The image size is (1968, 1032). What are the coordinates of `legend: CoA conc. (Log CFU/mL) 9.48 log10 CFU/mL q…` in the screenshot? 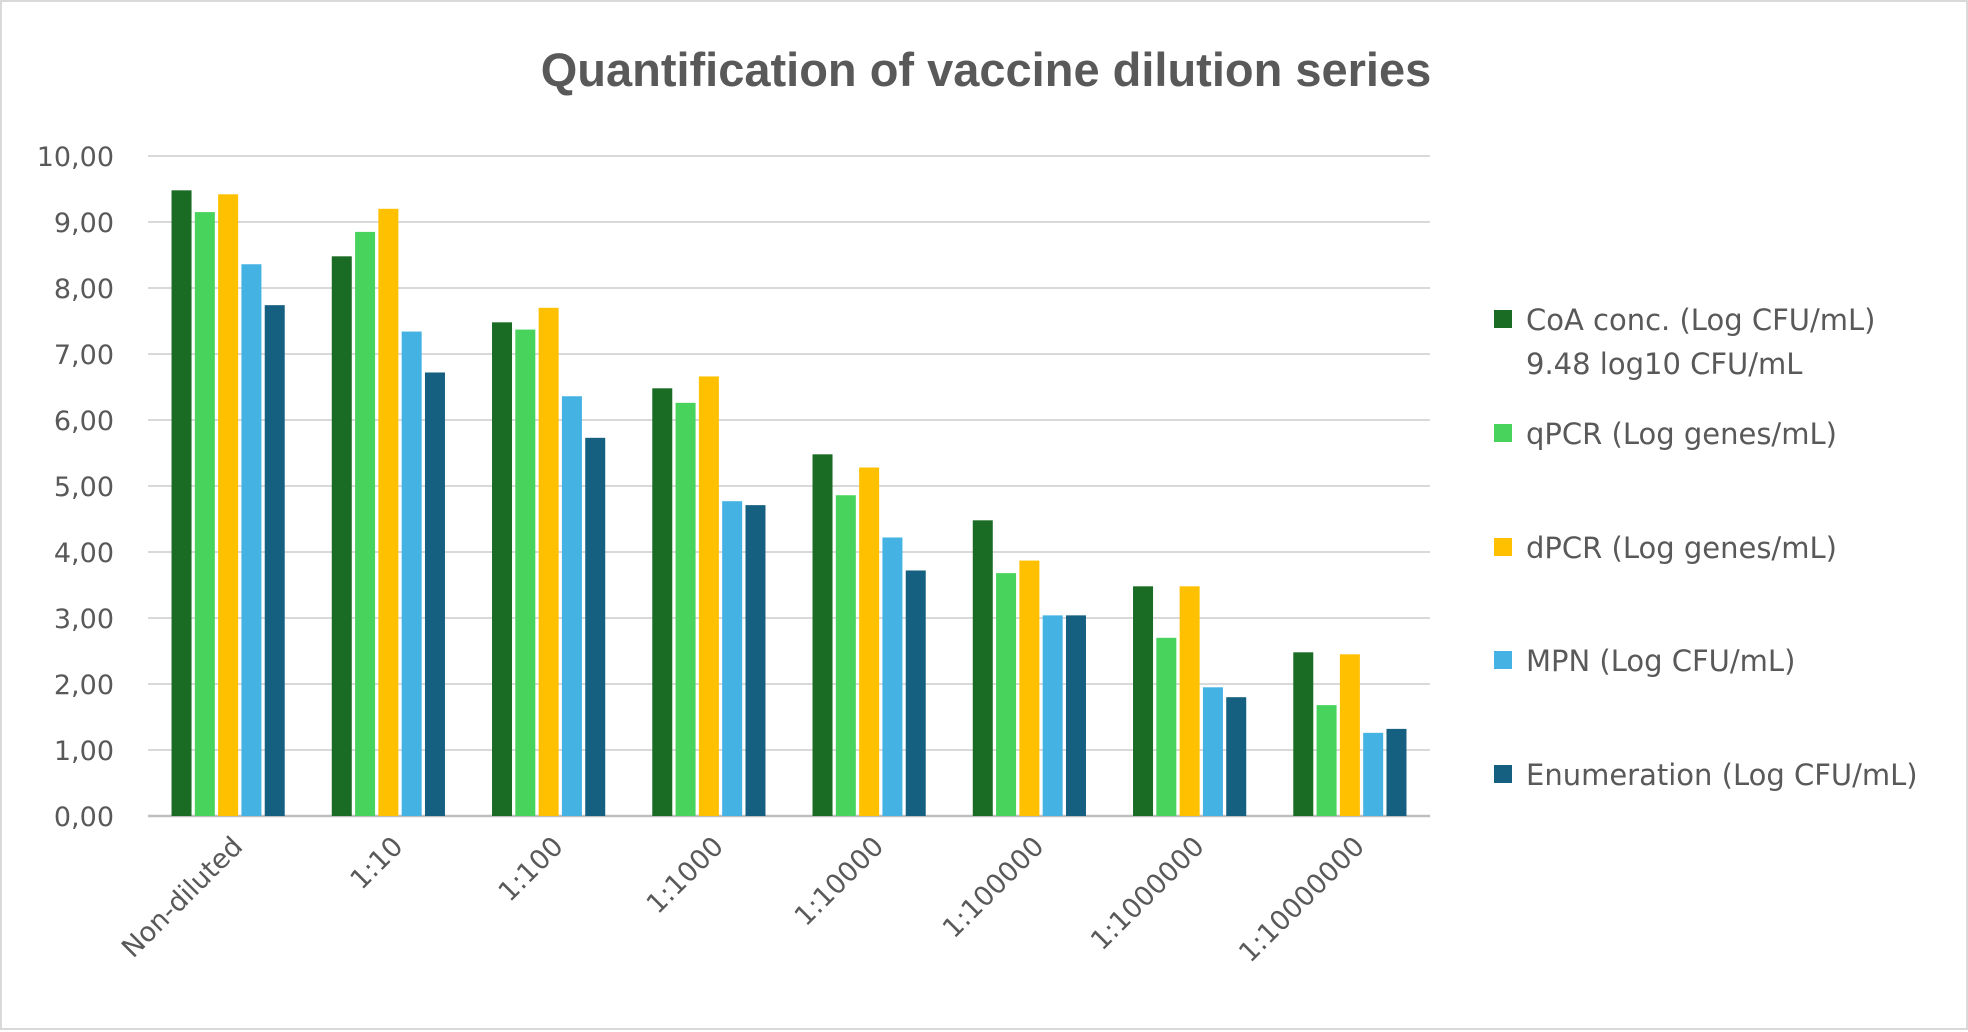 It's located at (1706, 547).